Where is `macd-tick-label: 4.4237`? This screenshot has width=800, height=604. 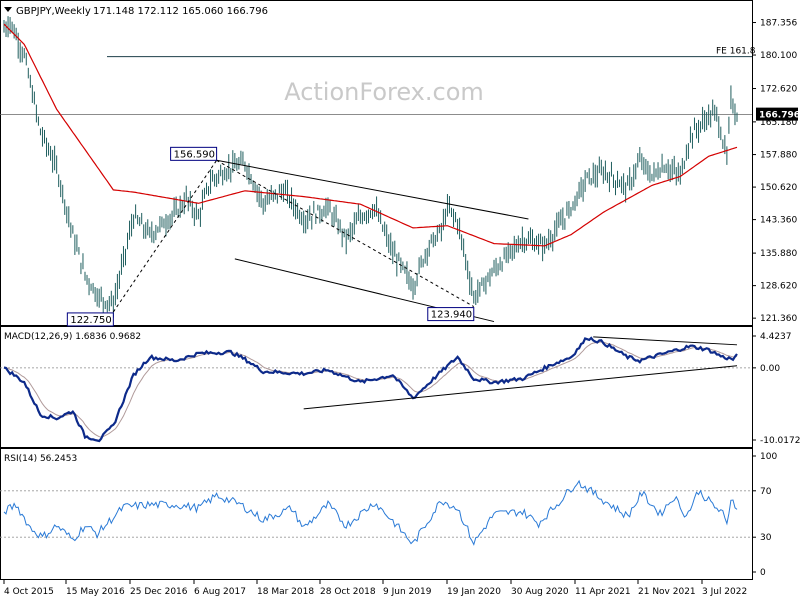
macd-tick-label: 4.4237 is located at coordinates (776, 337).